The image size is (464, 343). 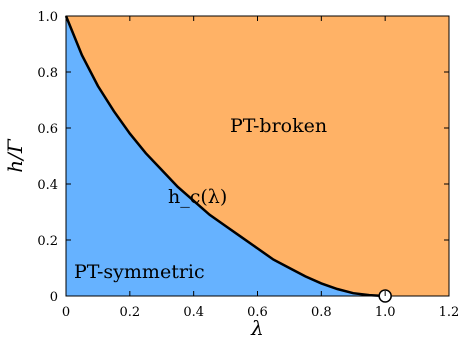 What do you see at coordinates (66, 312) in the screenshot?
I see `x-tick-label: 0` at bounding box center [66, 312].